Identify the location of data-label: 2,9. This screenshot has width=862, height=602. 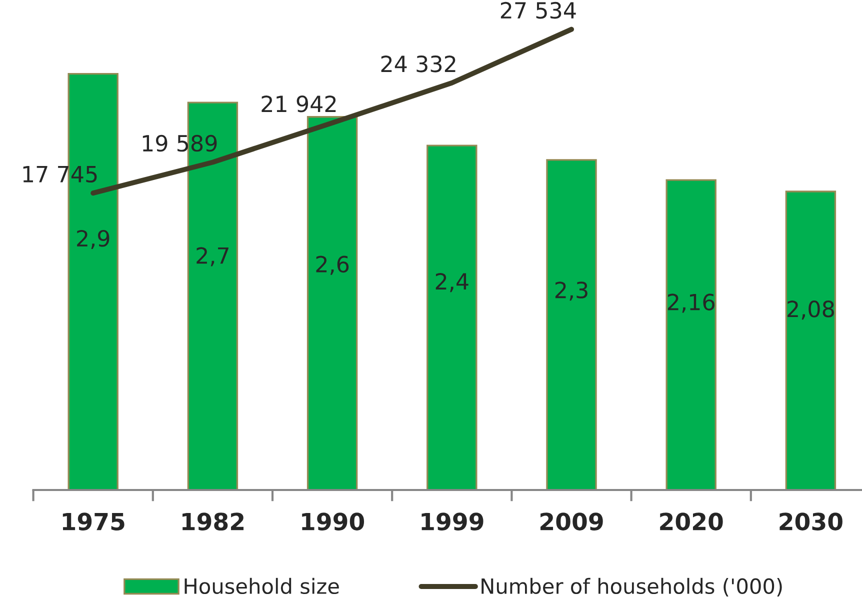
(93, 240).